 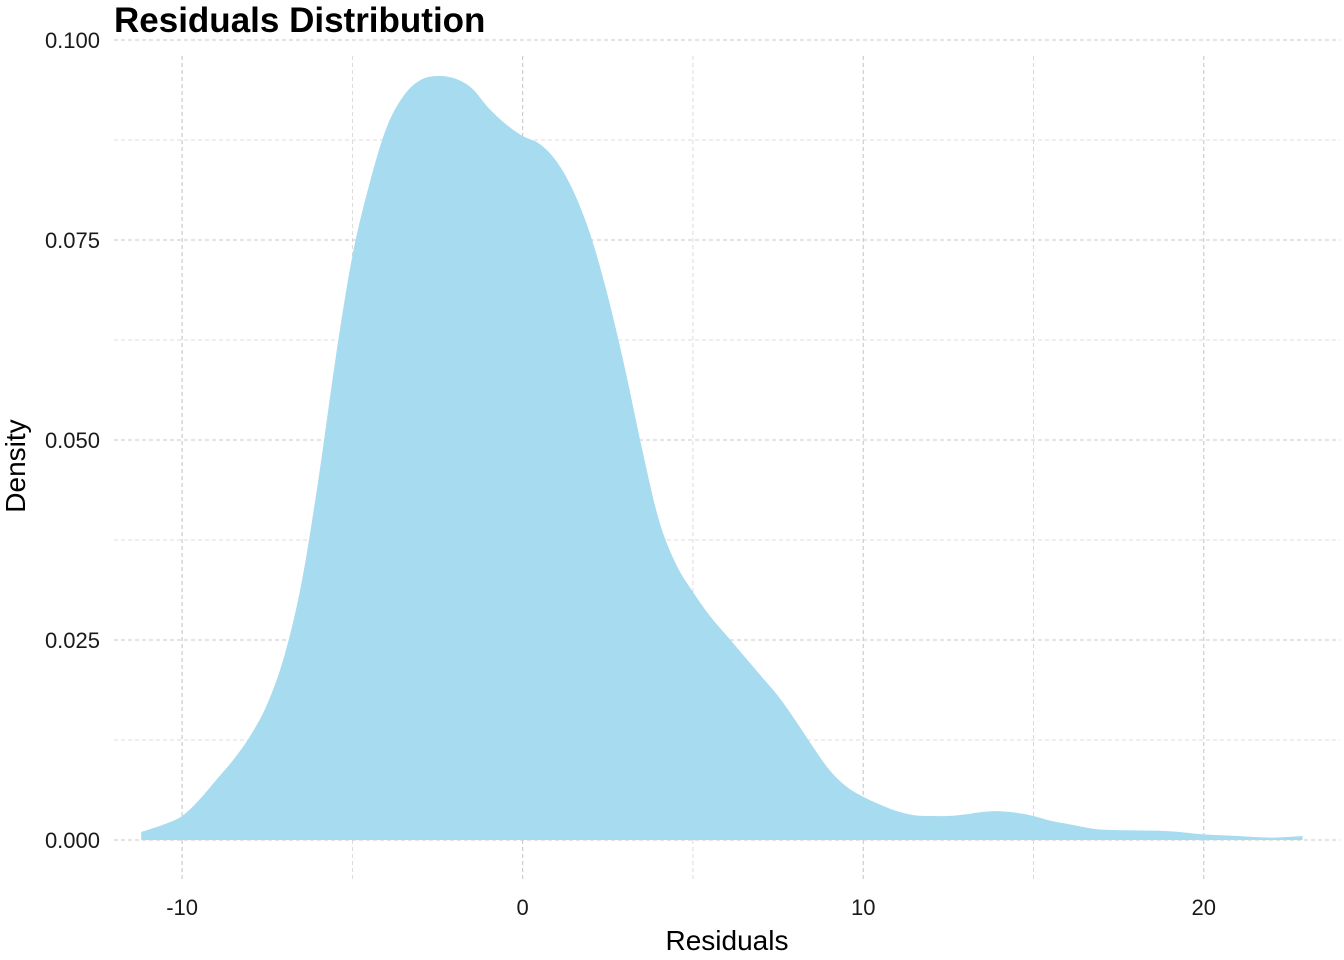 I want to click on y-tick-labels: 0.000 0.025 0.050 0.075 0.100, so click(x=72, y=440).